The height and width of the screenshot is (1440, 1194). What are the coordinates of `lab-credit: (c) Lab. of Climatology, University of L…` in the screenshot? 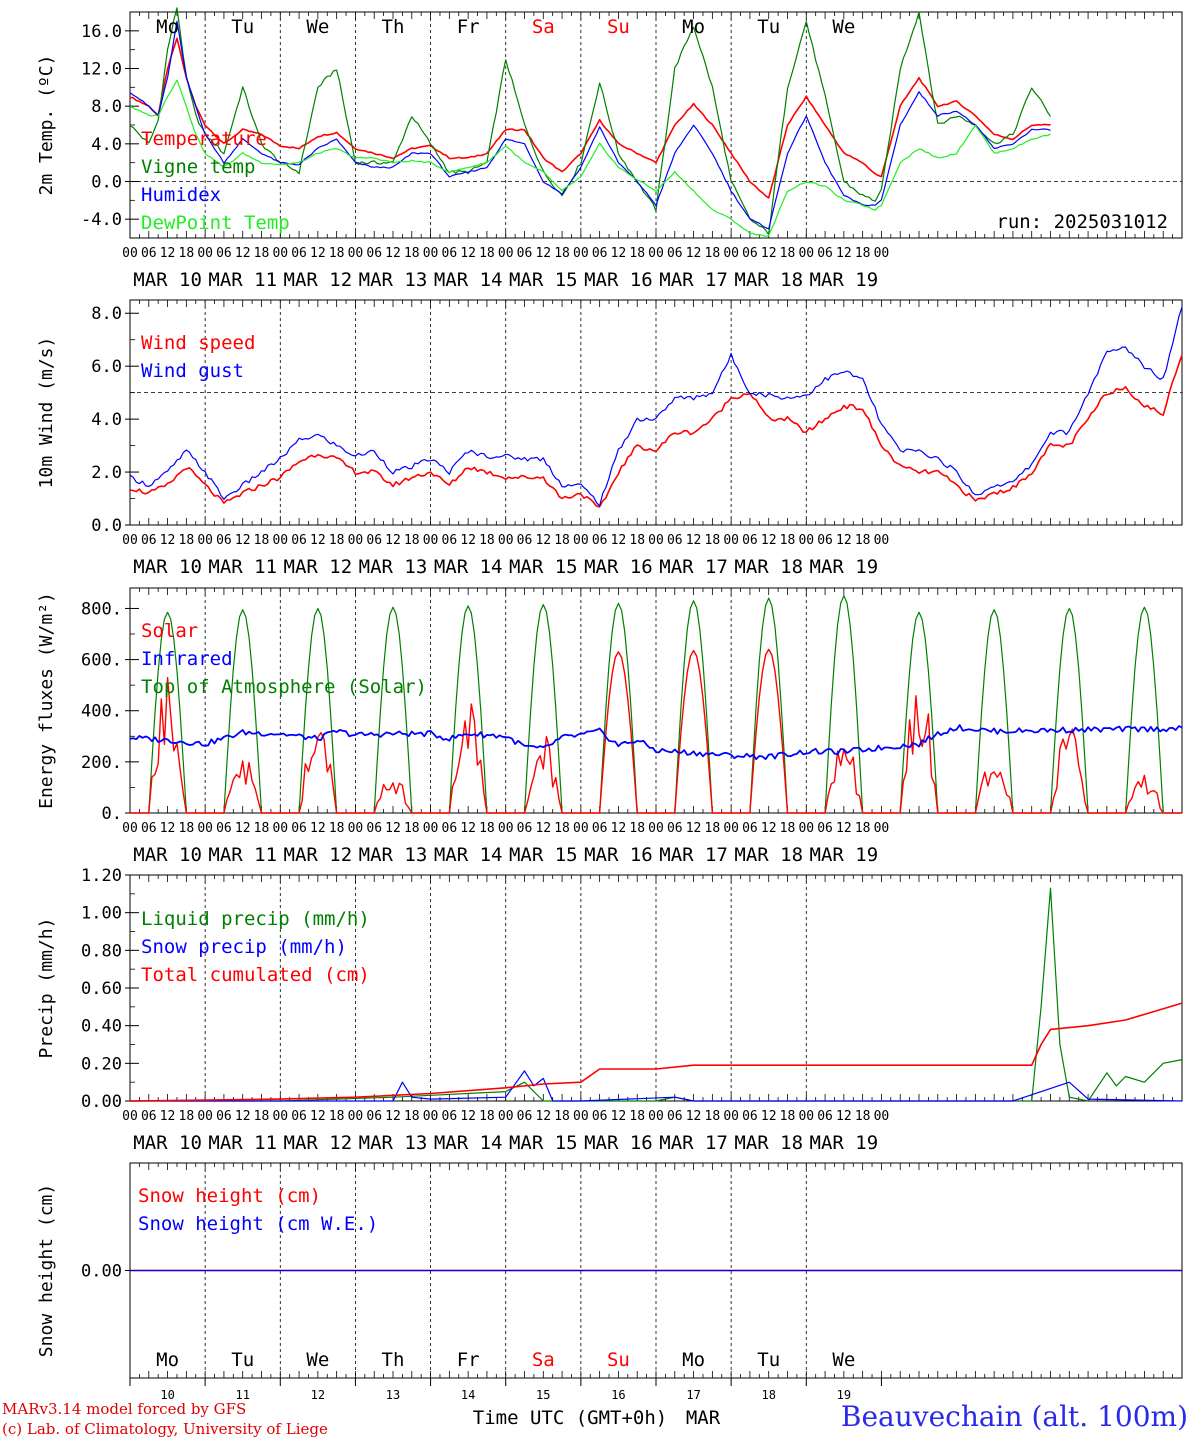 It's located at (165, 1429).